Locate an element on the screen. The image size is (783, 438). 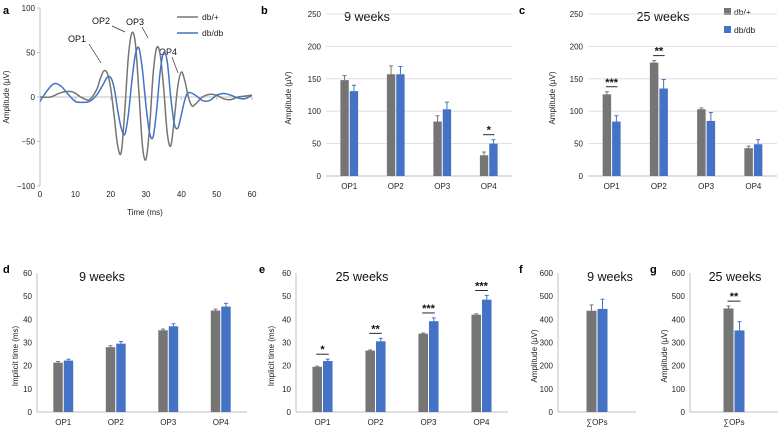
panel-f-ytick-label: 500 is located at coordinates (547, 296).